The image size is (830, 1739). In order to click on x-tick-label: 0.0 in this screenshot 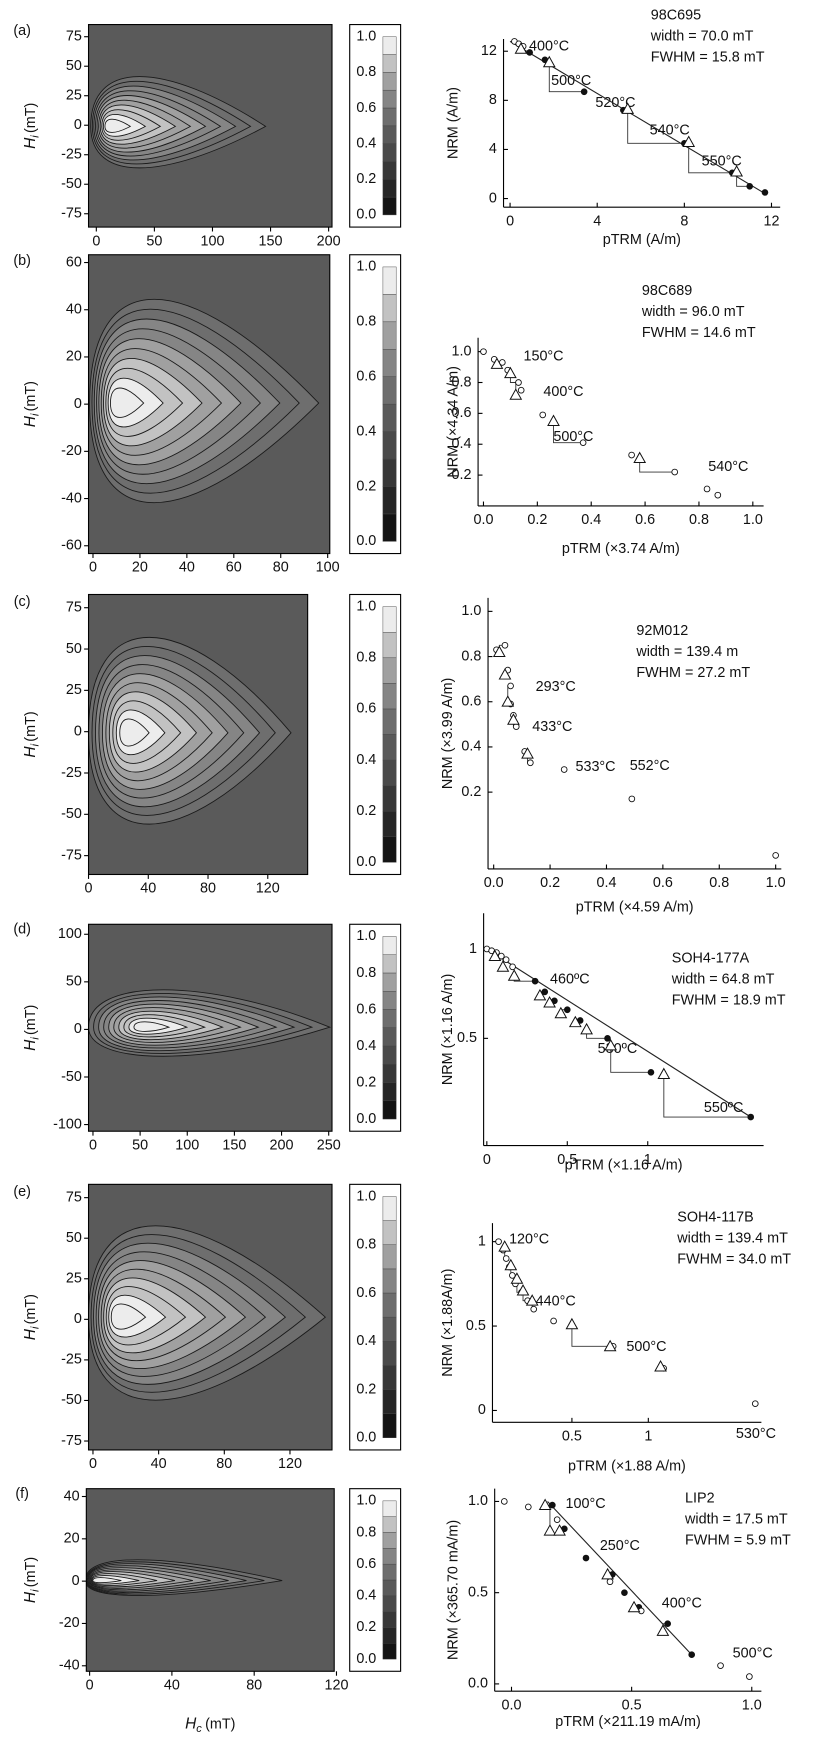, I will do `click(512, 1705)`.